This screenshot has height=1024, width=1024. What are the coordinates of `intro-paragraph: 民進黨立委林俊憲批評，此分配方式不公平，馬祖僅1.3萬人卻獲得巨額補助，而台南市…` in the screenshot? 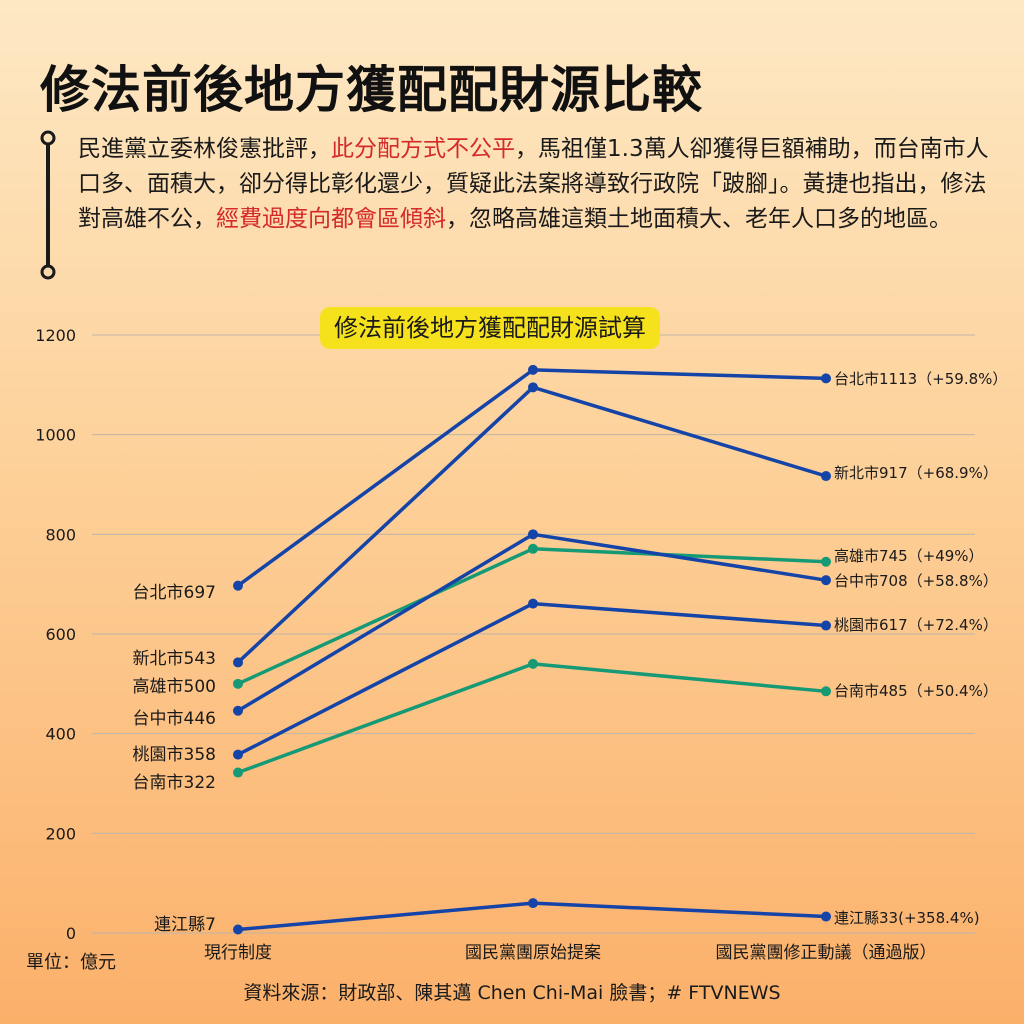 It's located at (543, 184).